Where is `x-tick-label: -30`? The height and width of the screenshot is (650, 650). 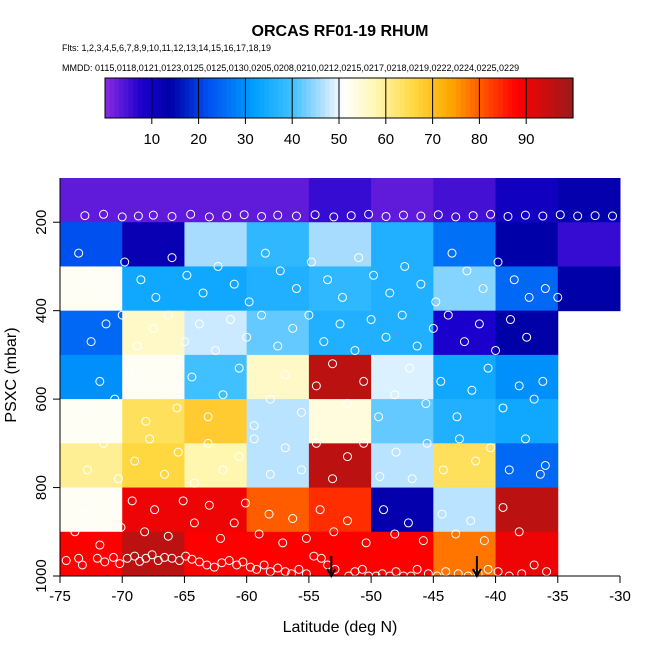 x-tick-label: -30 is located at coordinates (620, 596).